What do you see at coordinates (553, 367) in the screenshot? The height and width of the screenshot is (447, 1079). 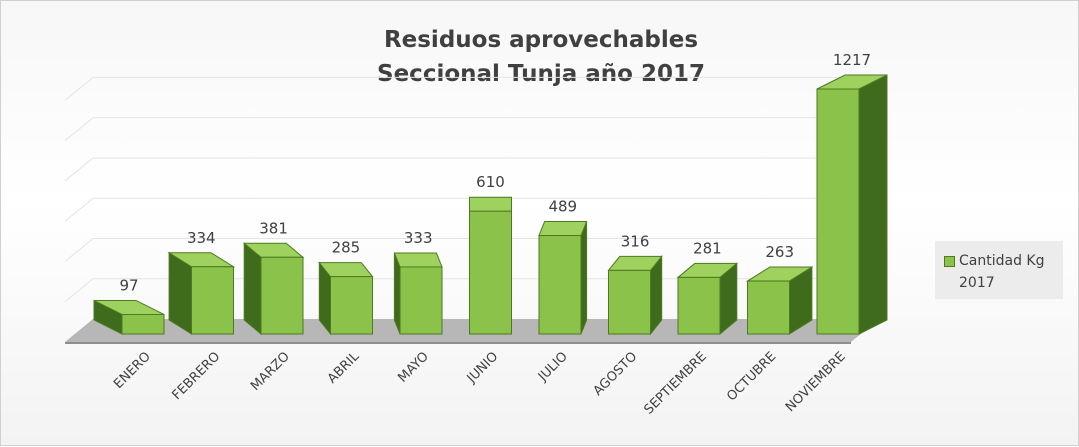 I see `tick-label: JULIO` at bounding box center [553, 367].